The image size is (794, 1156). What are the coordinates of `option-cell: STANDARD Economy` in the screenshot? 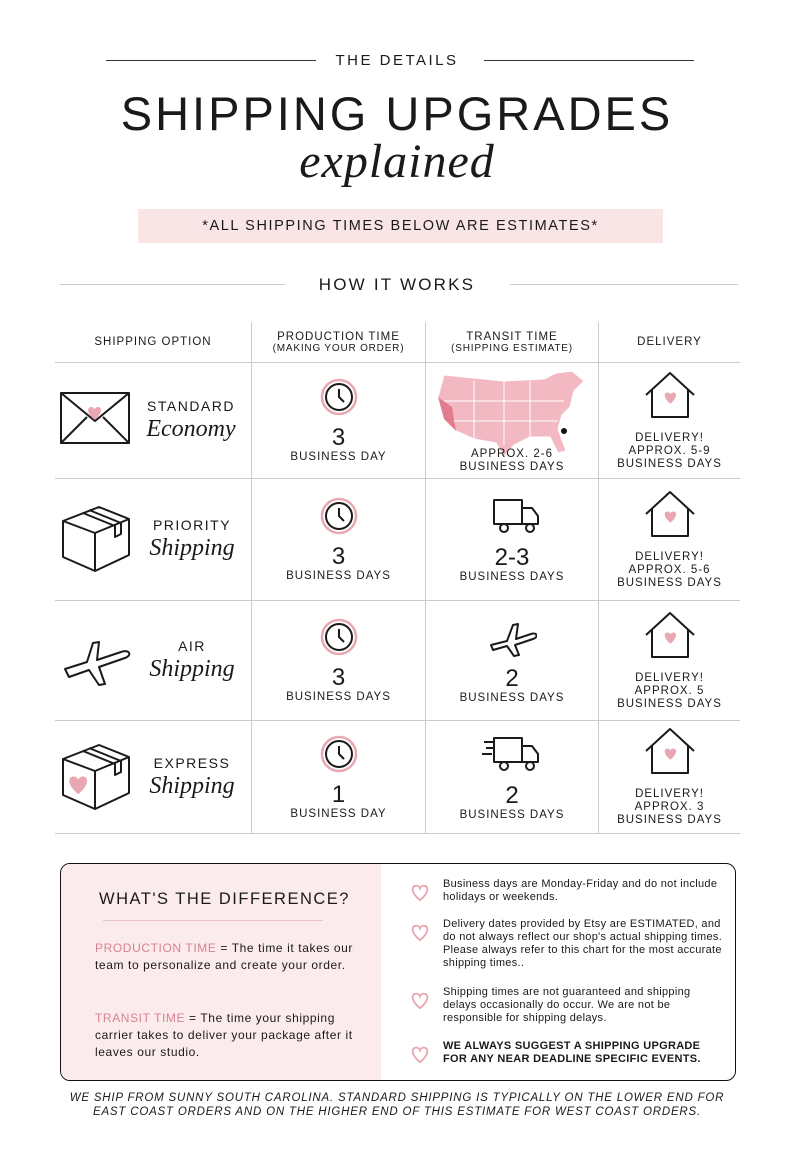 It's located at (153, 420).